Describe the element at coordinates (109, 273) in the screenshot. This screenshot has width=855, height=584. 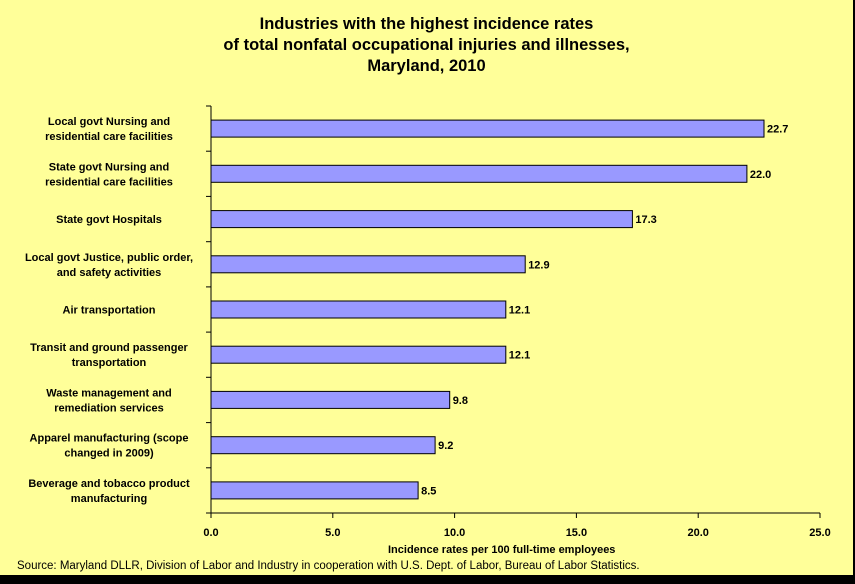
I see `category-label-4-line-2: and safety activities` at that location.